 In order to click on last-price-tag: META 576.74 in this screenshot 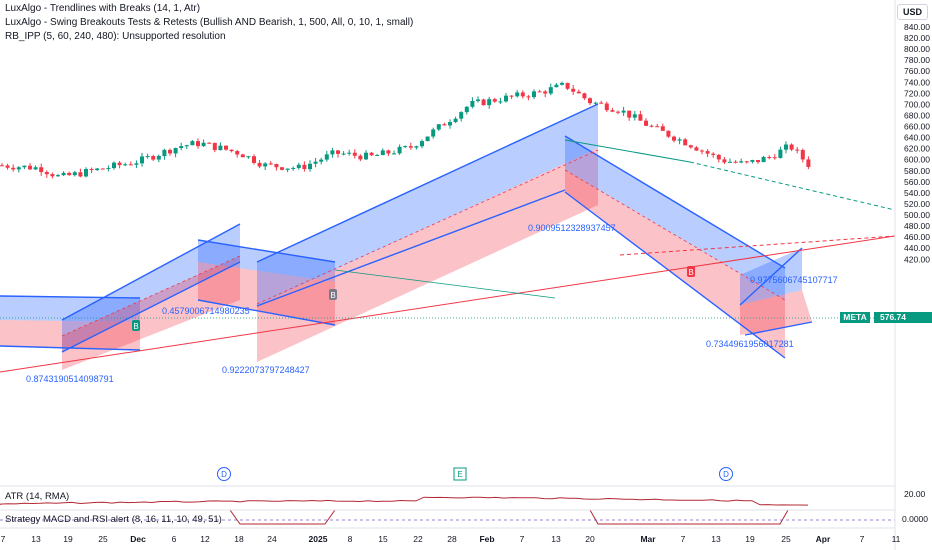, I will do `click(886, 317)`.